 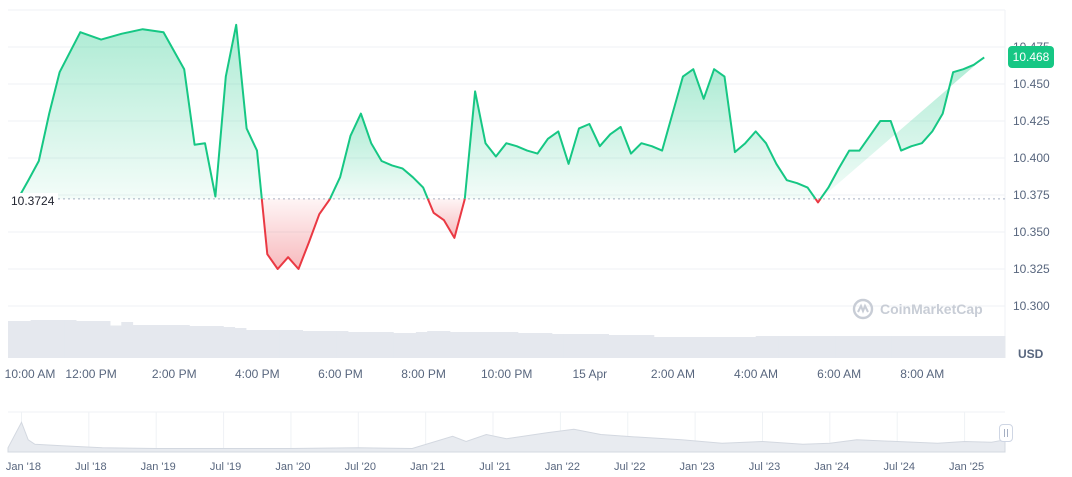 What do you see at coordinates (1031, 354) in the screenshot?
I see `currency-label: USD` at bounding box center [1031, 354].